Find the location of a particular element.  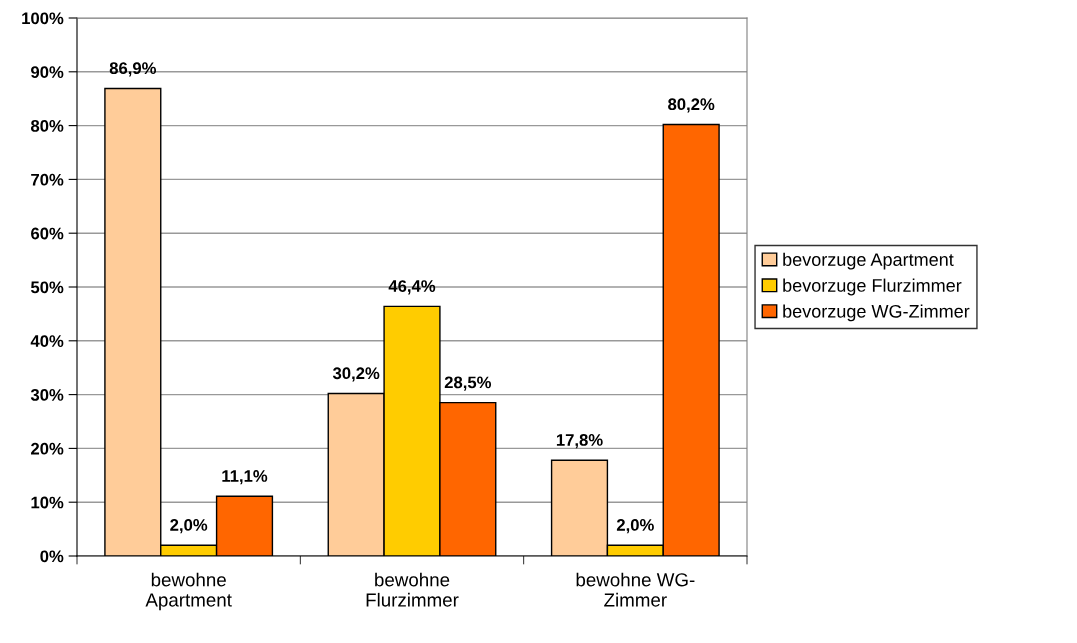

data-label: 17,8% is located at coordinates (579, 441).